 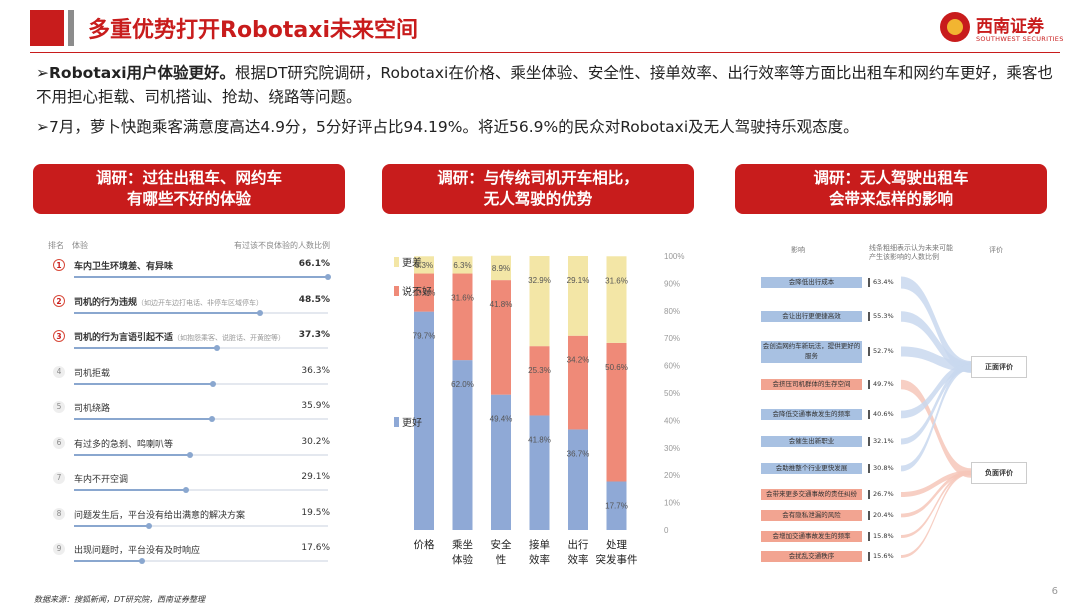 I want to click on panel-header-bad-experience: 调研：过往出租车、网约车 有哪些不好的体验, so click(x=189, y=189).